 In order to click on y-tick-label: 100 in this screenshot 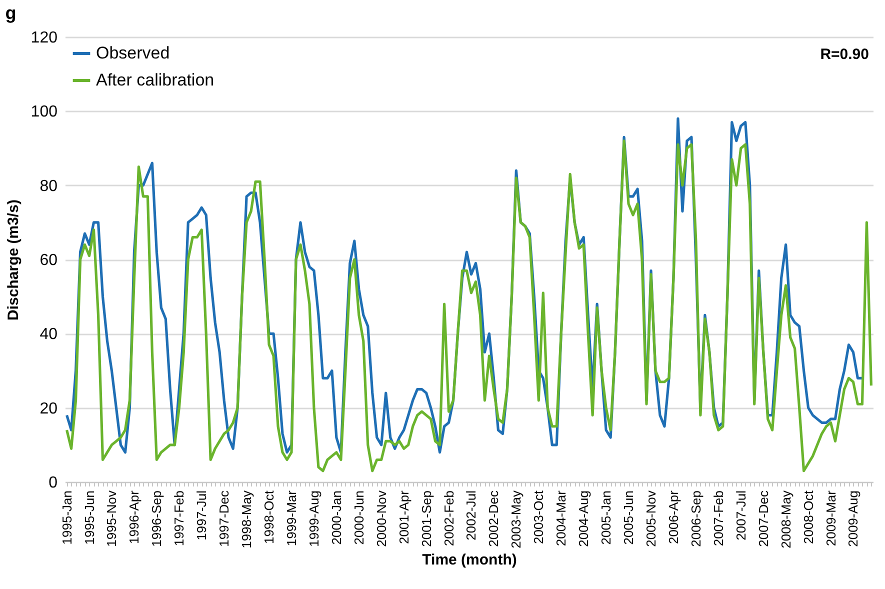, I will do `click(44, 112)`.